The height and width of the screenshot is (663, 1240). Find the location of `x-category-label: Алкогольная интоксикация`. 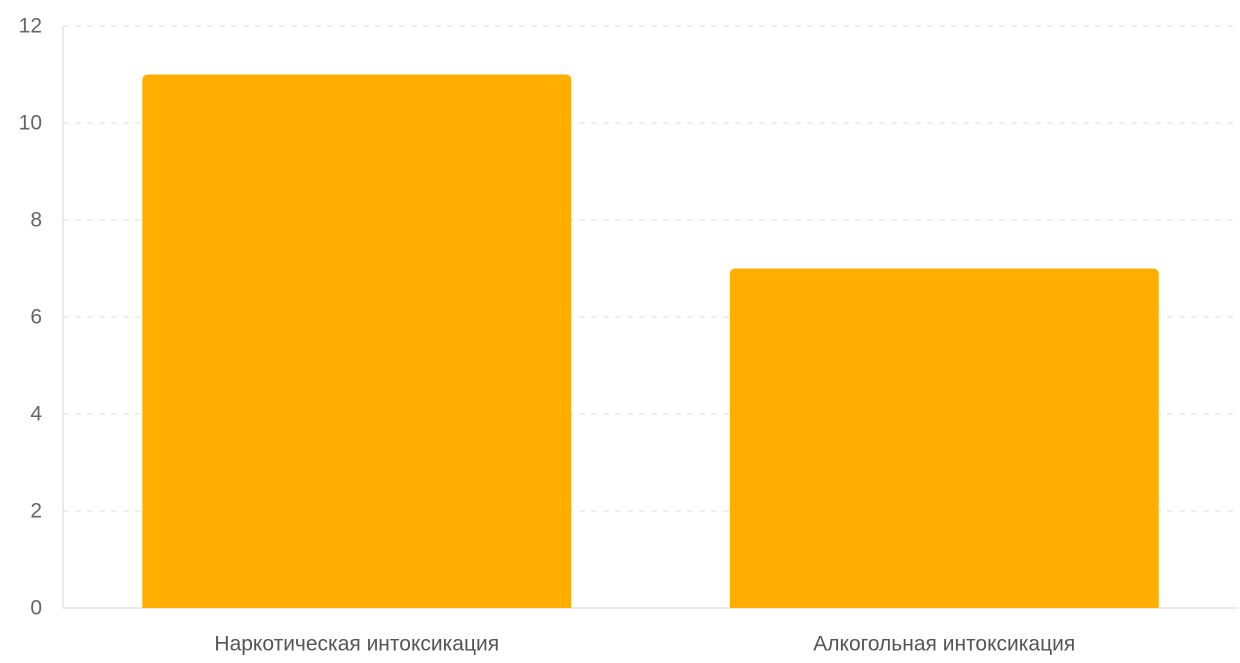

x-category-label: Алкогольная интоксикация is located at coordinates (944, 644).